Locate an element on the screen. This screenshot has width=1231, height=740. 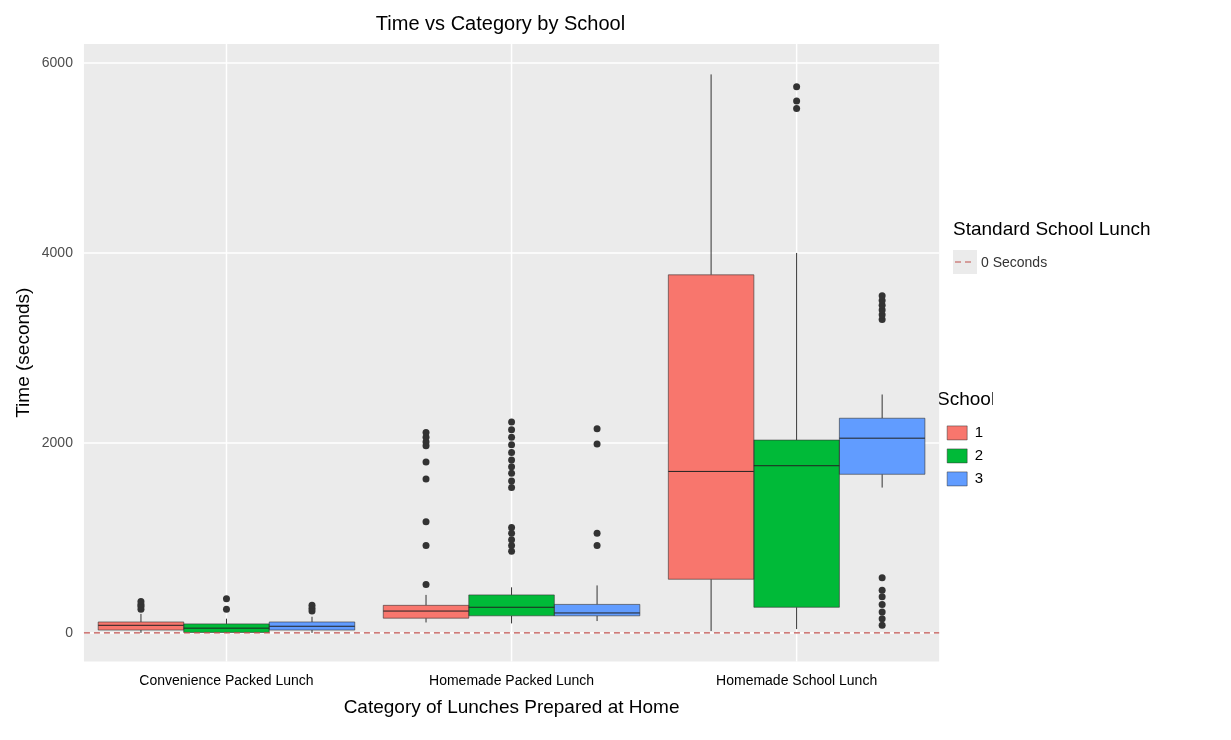
legend-label: 3 is located at coordinates (978, 478).